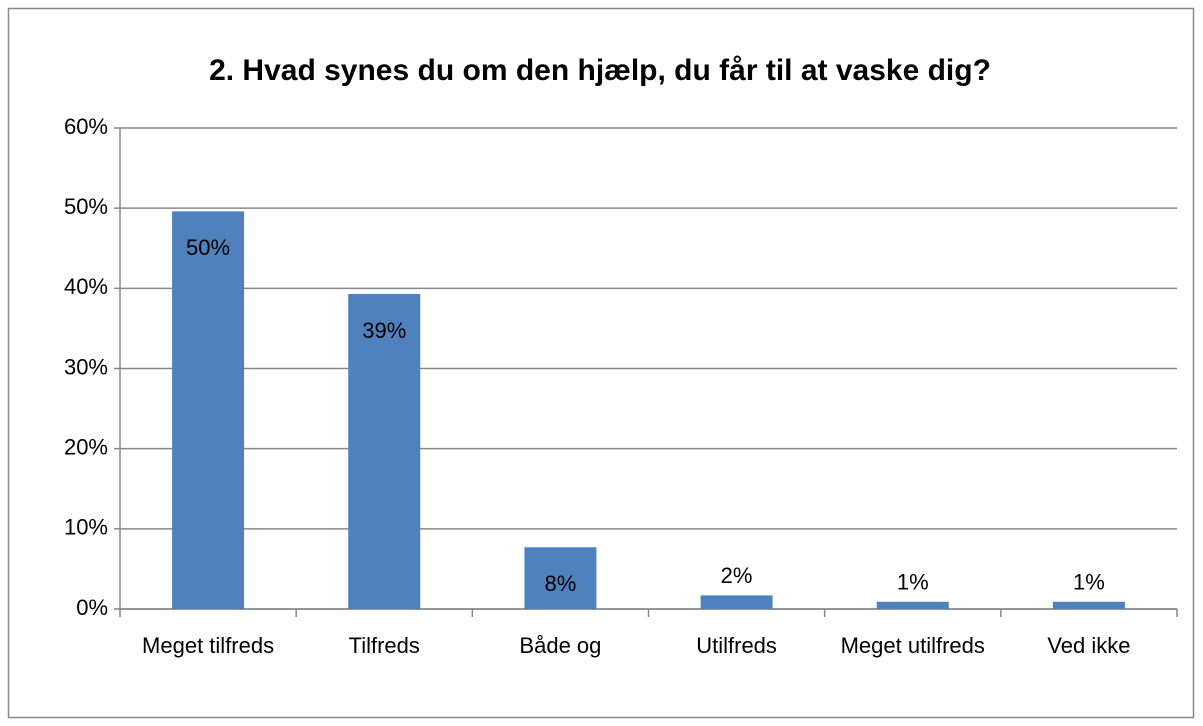 This screenshot has height=726, width=1203. I want to click on x-tick-label: Meget tilfreds, so click(208, 645).